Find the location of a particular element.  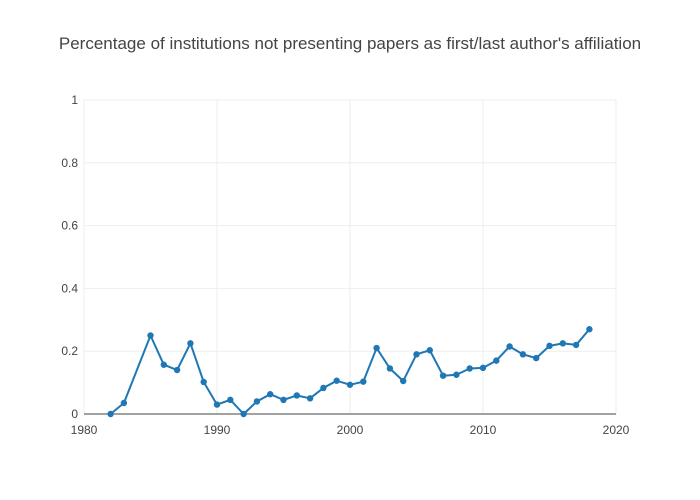

y-tick-label: 1 is located at coordinates (74, 100).